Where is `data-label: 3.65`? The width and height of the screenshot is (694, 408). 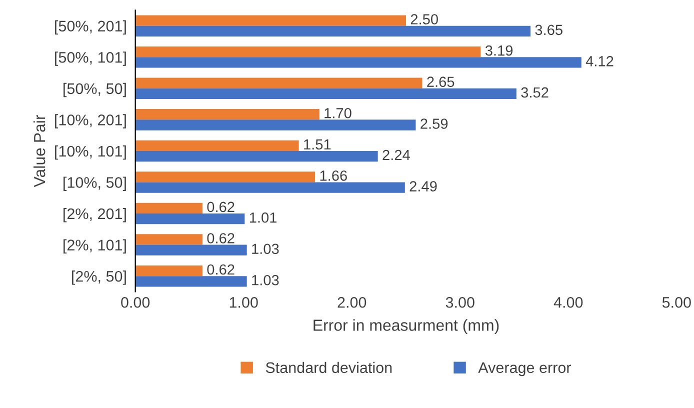 data-label: 3.65 is located at coordinates (548, 30).